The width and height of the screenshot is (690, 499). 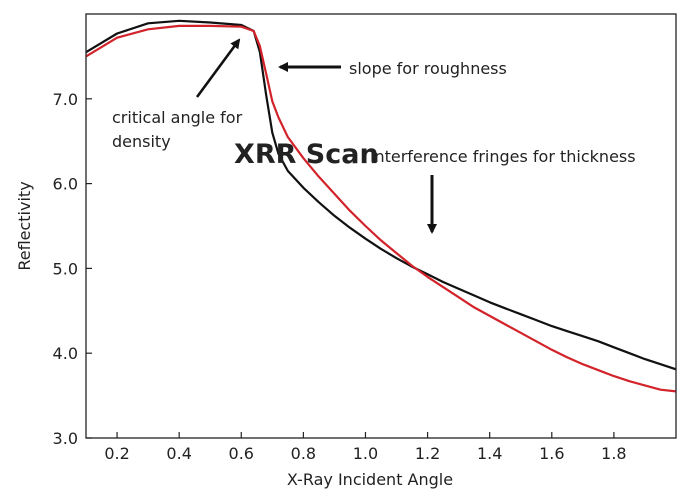 What do you see at coordinates (306, 154) in the screenshot?
I see `chart-title: XRR Scan` at bounding box center [306, 154].